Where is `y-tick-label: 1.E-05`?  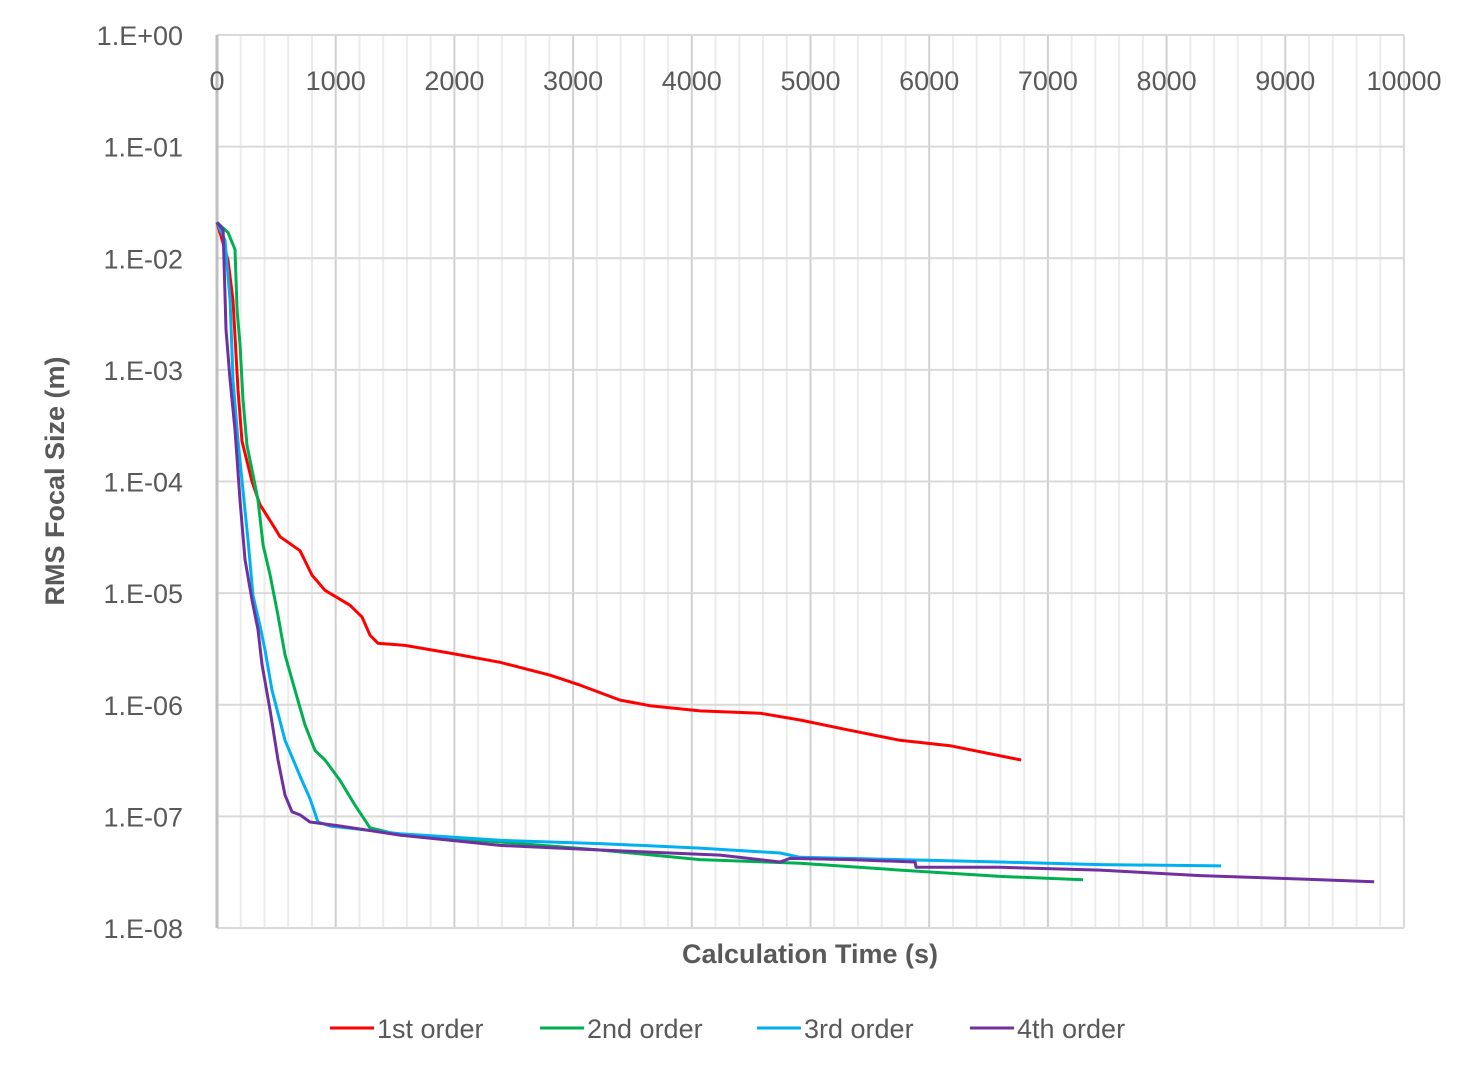 y-tick-label: 1.E-05 is located at coordinates (143, 594).